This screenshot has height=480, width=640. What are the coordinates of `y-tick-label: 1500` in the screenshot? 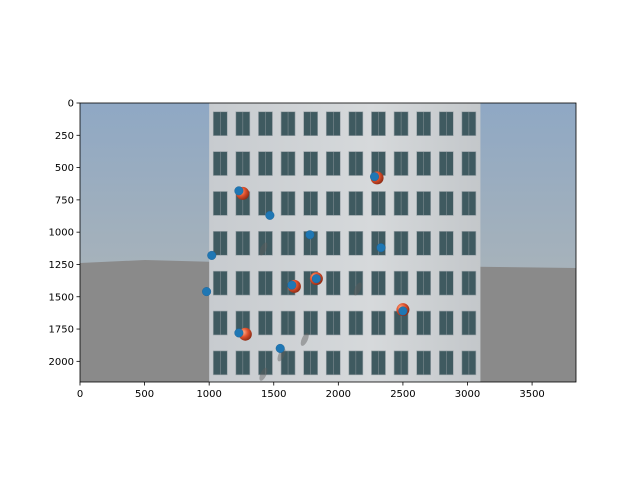 It's located at (61, 297).